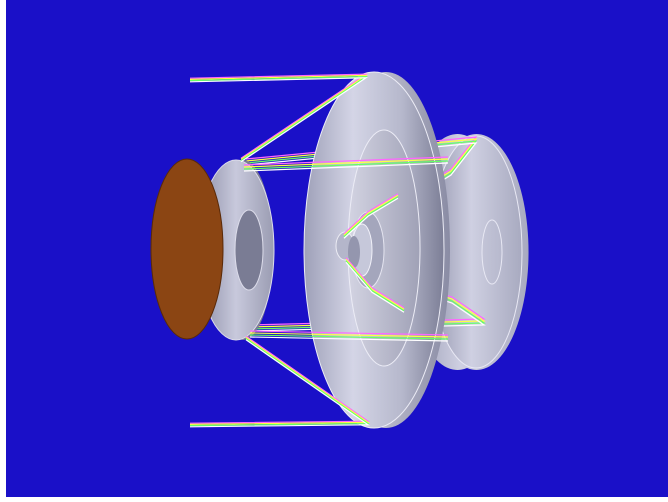  What do you see at coordinates (476, 252) in the screenshot?
I see `rear-mirror-face` at bounding box center [476, 252].